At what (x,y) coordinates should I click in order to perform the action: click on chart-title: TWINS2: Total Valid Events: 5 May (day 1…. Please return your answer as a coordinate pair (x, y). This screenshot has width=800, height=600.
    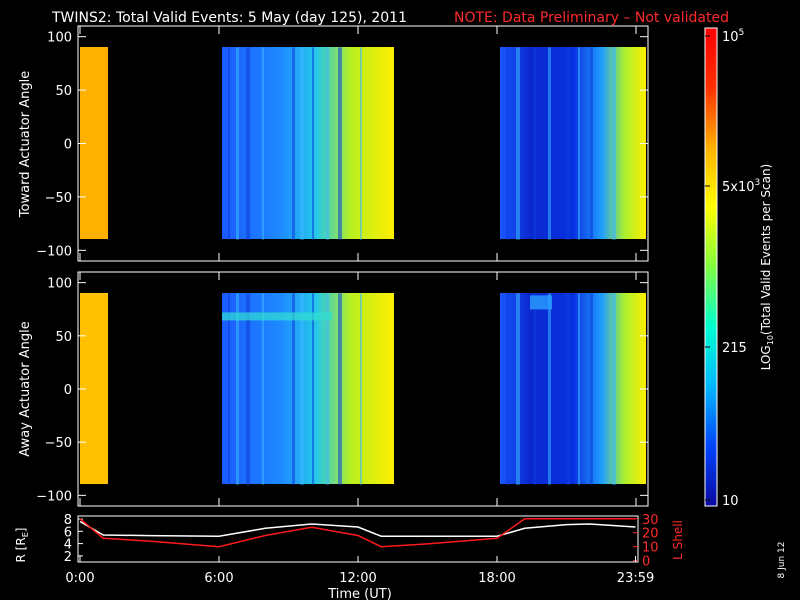
    Looking at the image, I should click on (229, 18).